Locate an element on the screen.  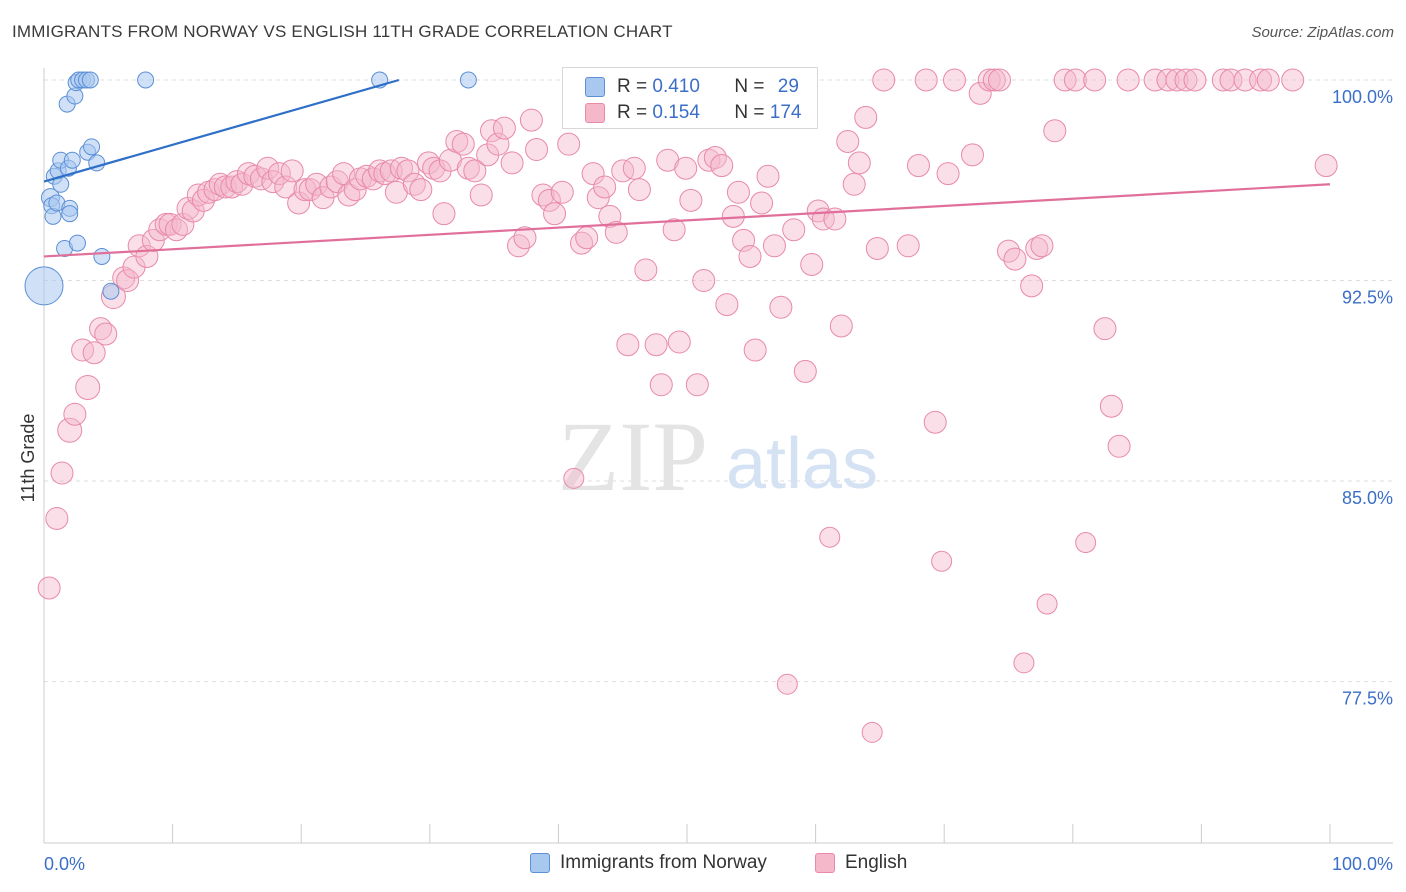
english-swatch is located at coordinates (595, 113).